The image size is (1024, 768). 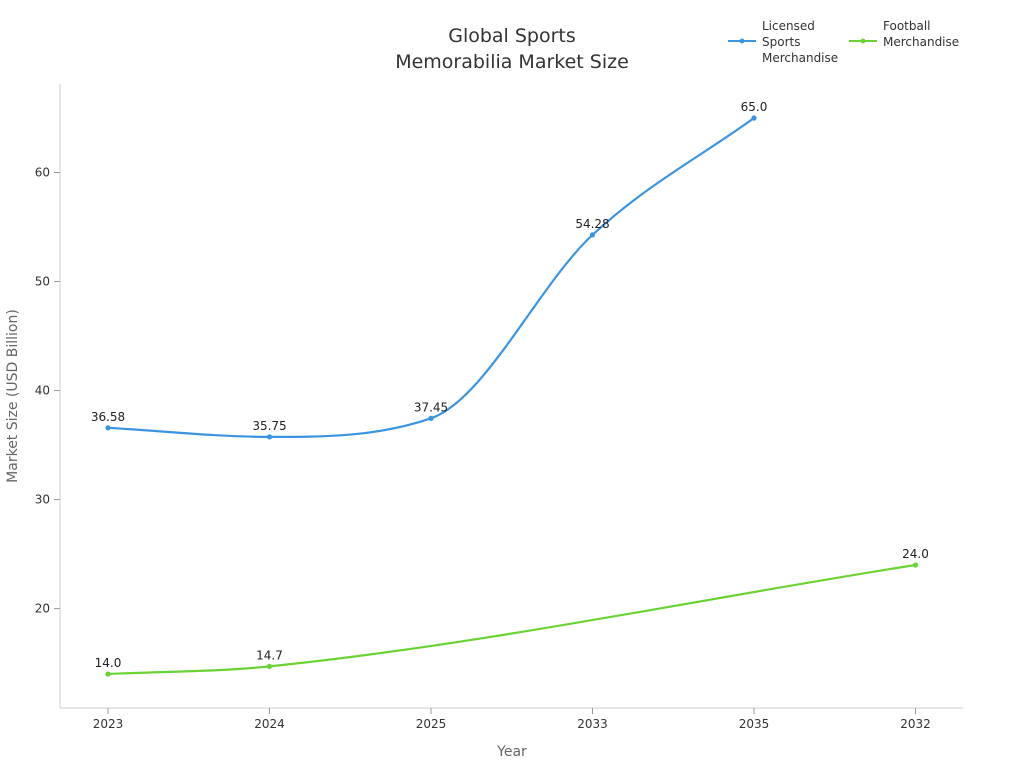 What do you see at coordinates (108, 663) in the screenshot?
I see `data-label: 14.0` at bounding box center [108, 663].